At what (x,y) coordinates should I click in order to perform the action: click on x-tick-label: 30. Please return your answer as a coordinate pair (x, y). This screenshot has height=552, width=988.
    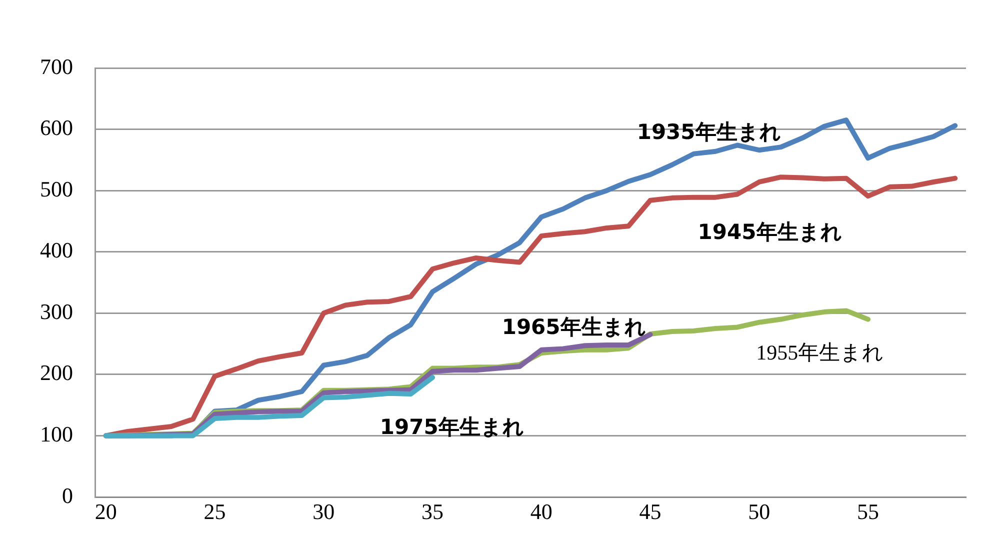
    Looking at the image, I should click on (323, 511).